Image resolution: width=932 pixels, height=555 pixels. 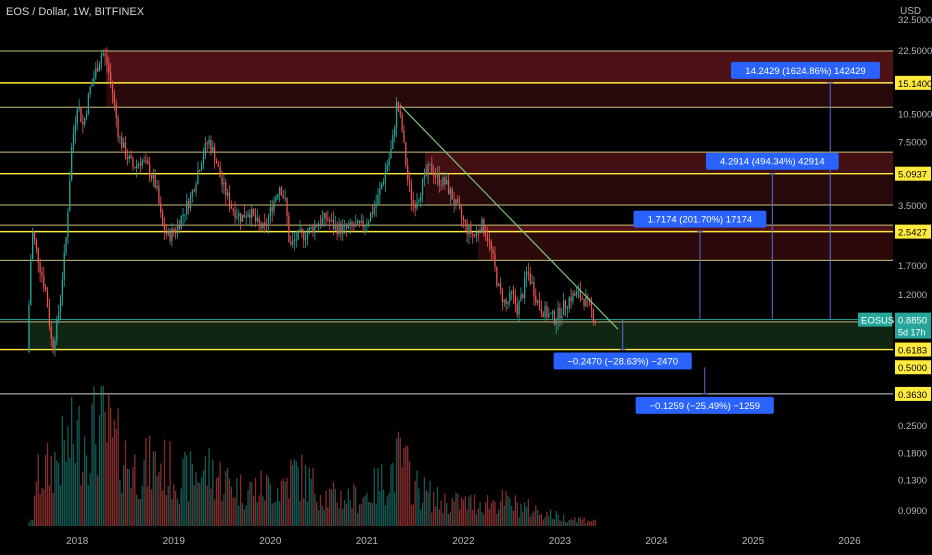 I want to click on y-tick-9: 1.7000, so click(x=912, y=266).